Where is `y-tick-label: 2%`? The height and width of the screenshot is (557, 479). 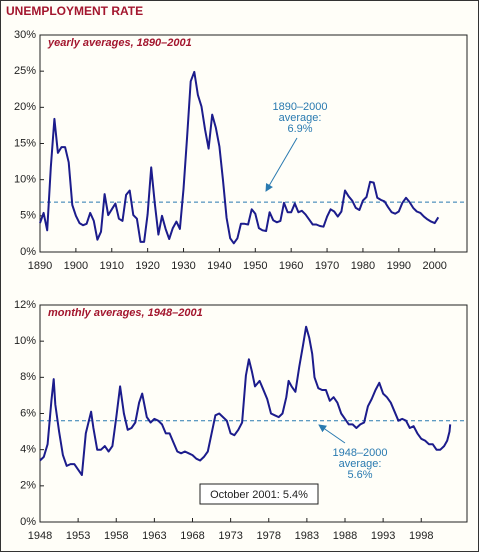 y-tick-label: 2% is located at coordinates (28, 486).